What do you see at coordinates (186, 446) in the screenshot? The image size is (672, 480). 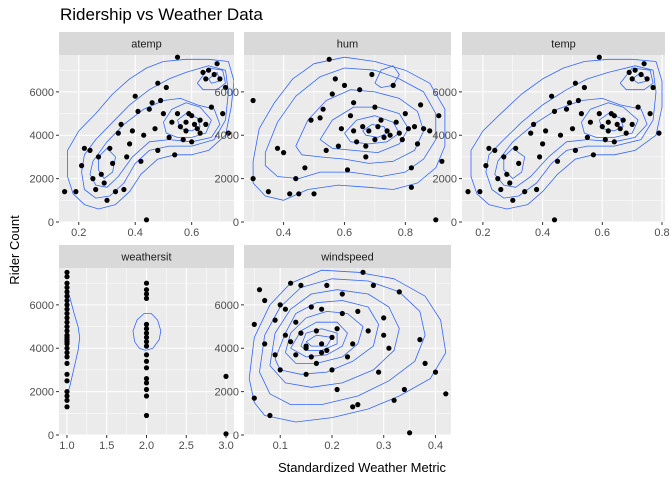 I see `x-tick-label-weathersit: 2.5` at bounding box center [186, 446].